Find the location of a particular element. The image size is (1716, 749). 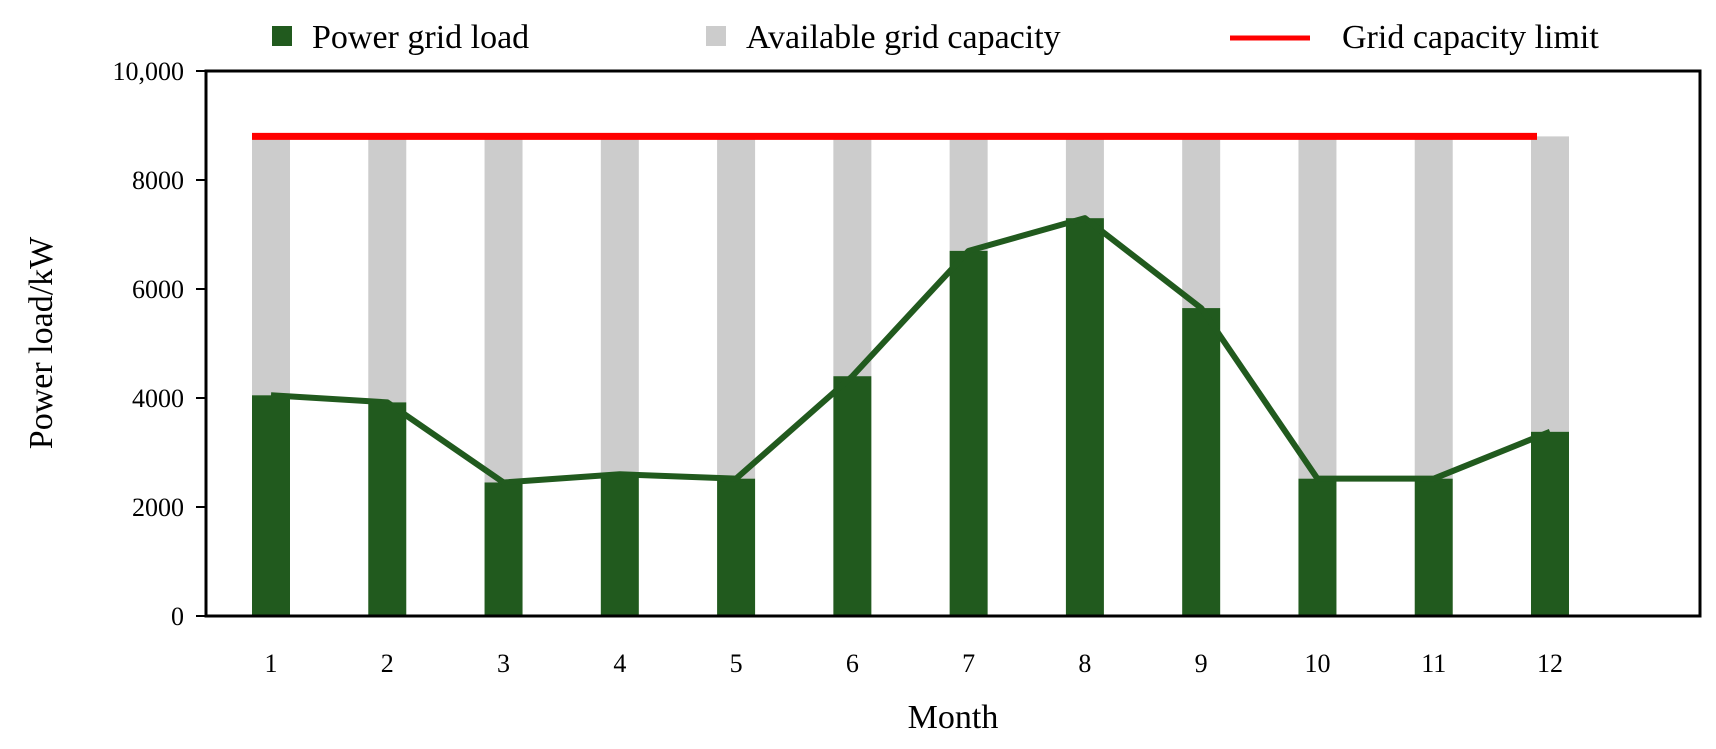

x-tick-label: 4 is located at coordinates (619, 663).